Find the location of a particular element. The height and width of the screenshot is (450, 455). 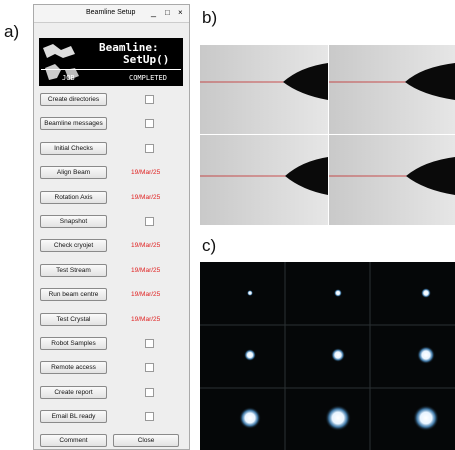

panel-label: c) is located at coordinates (209, 245).